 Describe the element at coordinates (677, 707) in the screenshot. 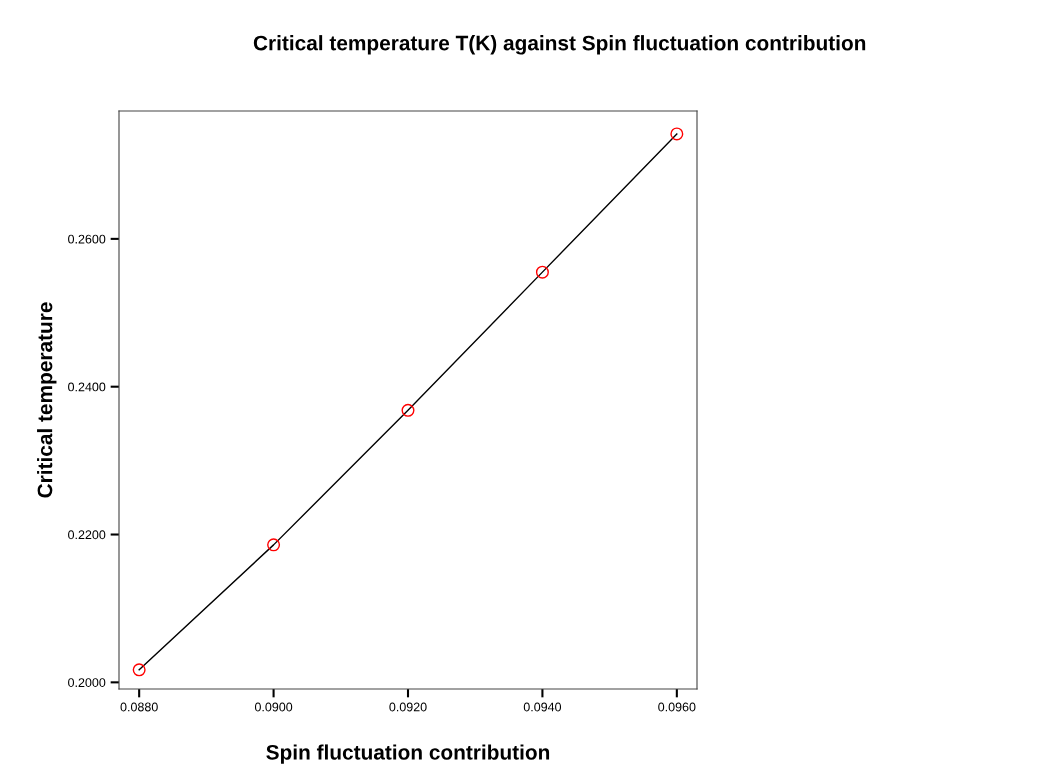

I see `x-tick-label: 0.0960` at that location.